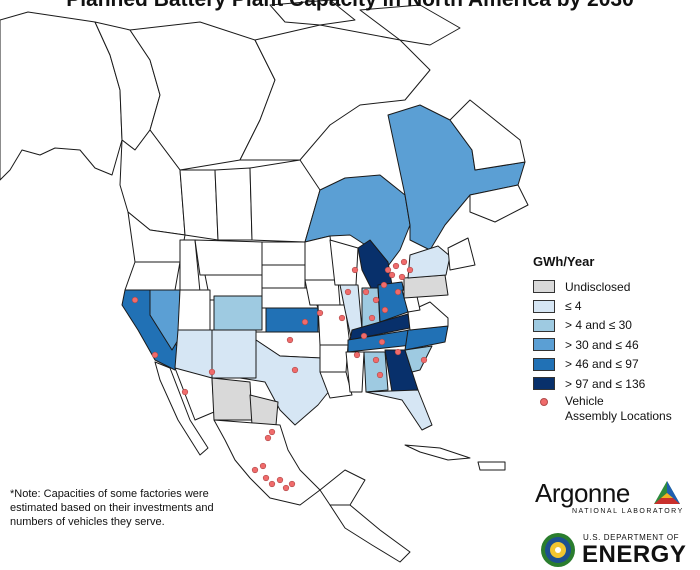  What do you see at coordinates (564, 261) in the screenshot?
I see `legend-title: GWh/Year` at bounding box center [564, 261].